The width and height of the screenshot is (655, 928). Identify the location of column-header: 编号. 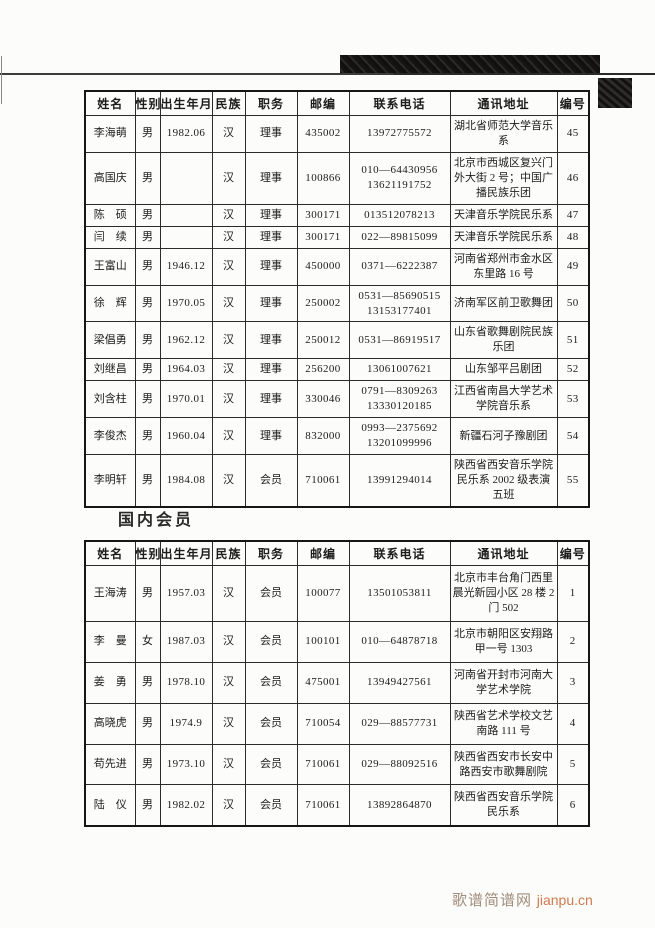
(573, 103).